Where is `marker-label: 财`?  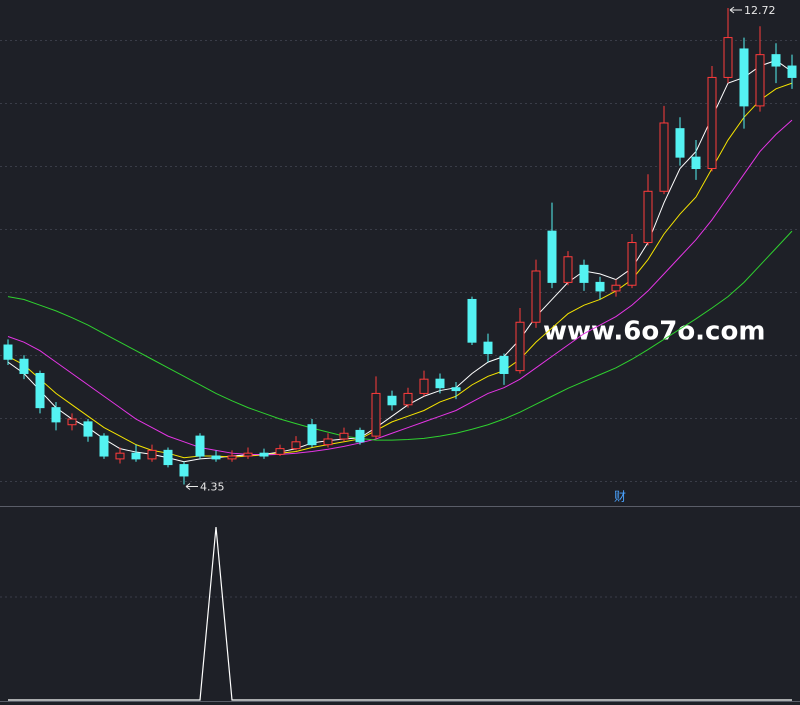 marker-label: 财 is located at coordinates (620, 497).